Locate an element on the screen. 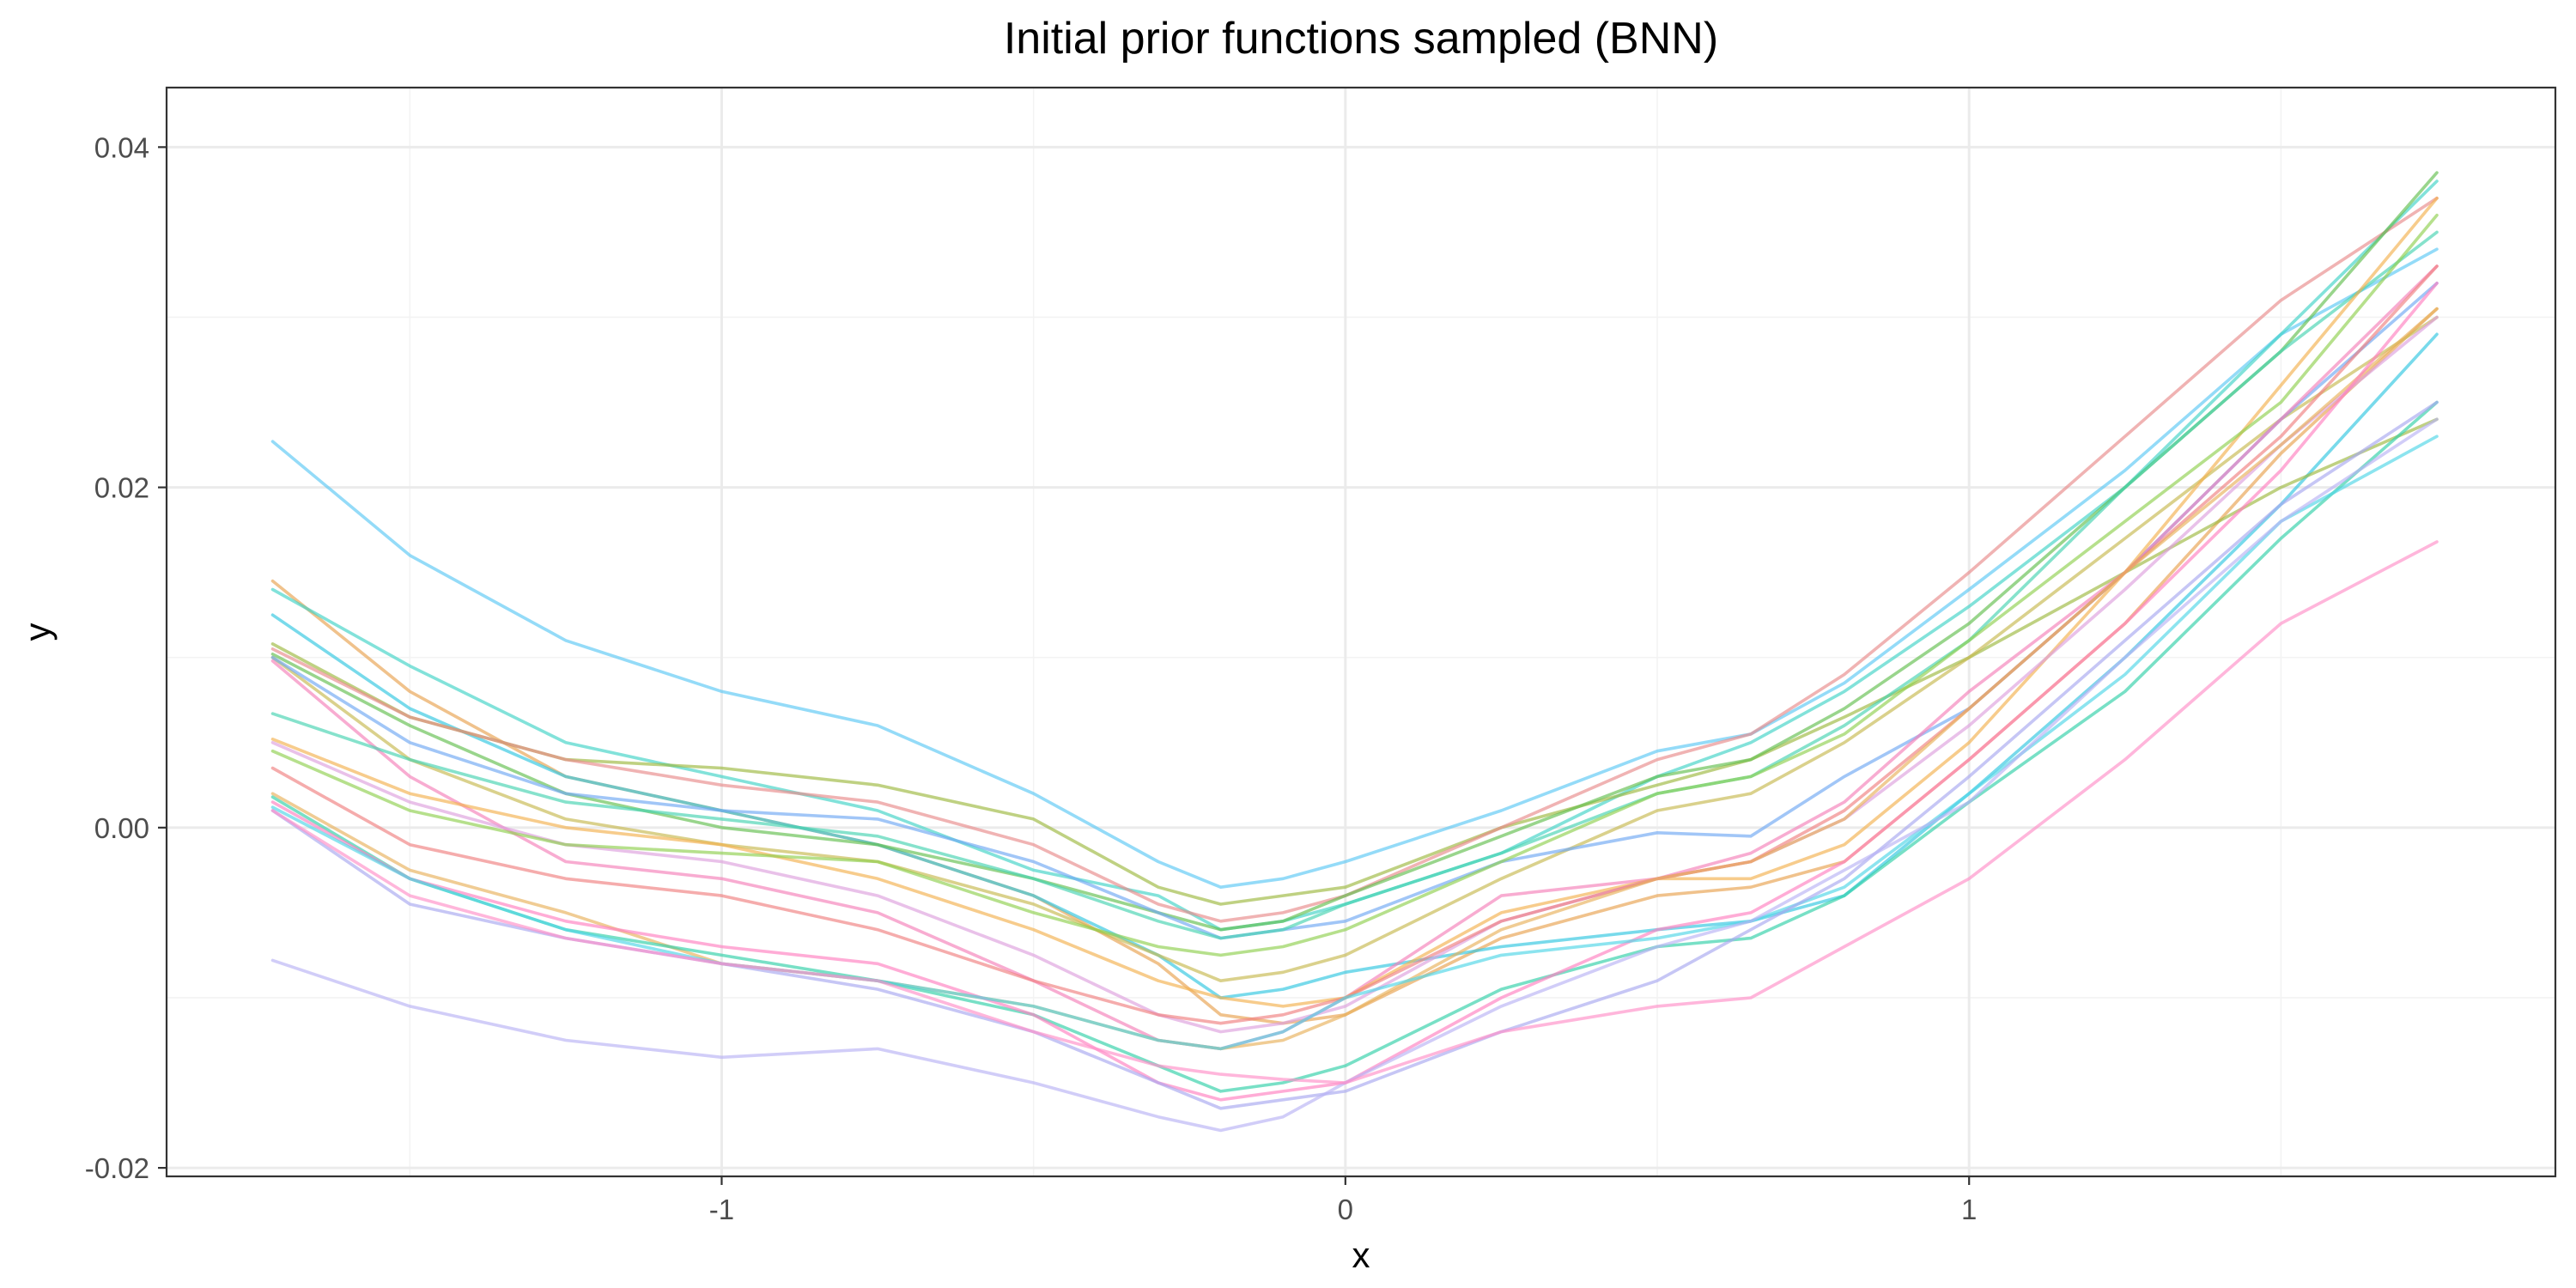 This screenshot has height=1288, width=2576. x-tick-label: 0 is located at coordinates (1345, 1210).